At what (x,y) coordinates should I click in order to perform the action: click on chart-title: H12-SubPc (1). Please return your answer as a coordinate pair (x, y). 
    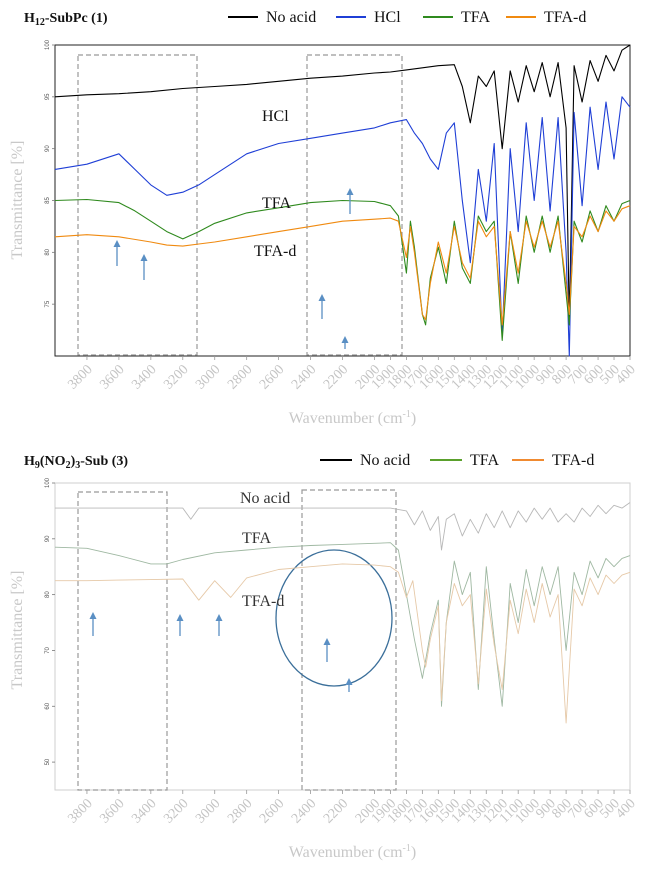
    Looking at the image, I should click on (66, 19).